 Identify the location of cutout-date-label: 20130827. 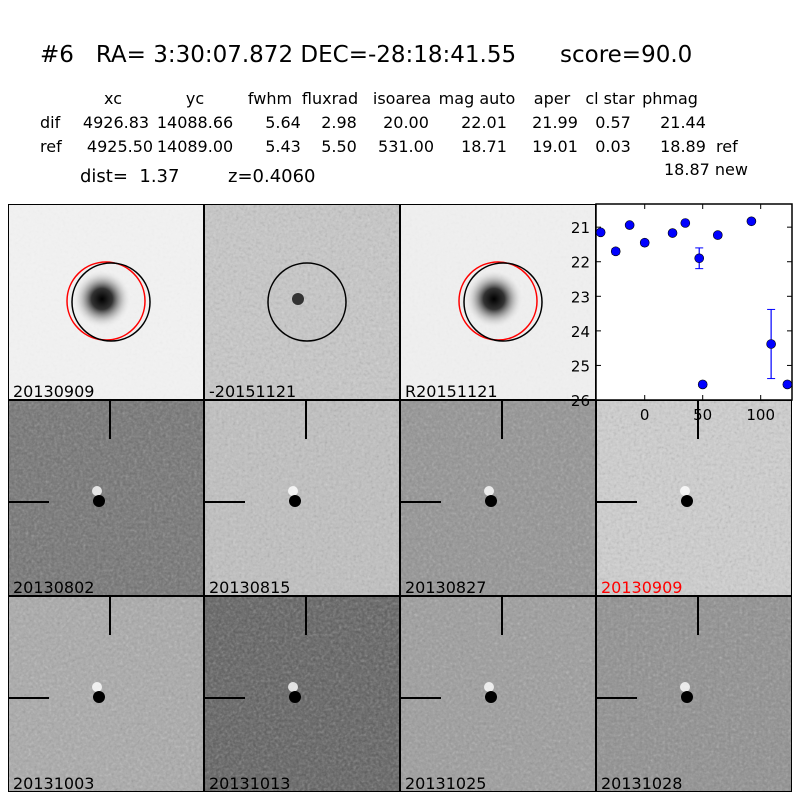
(446, 587).